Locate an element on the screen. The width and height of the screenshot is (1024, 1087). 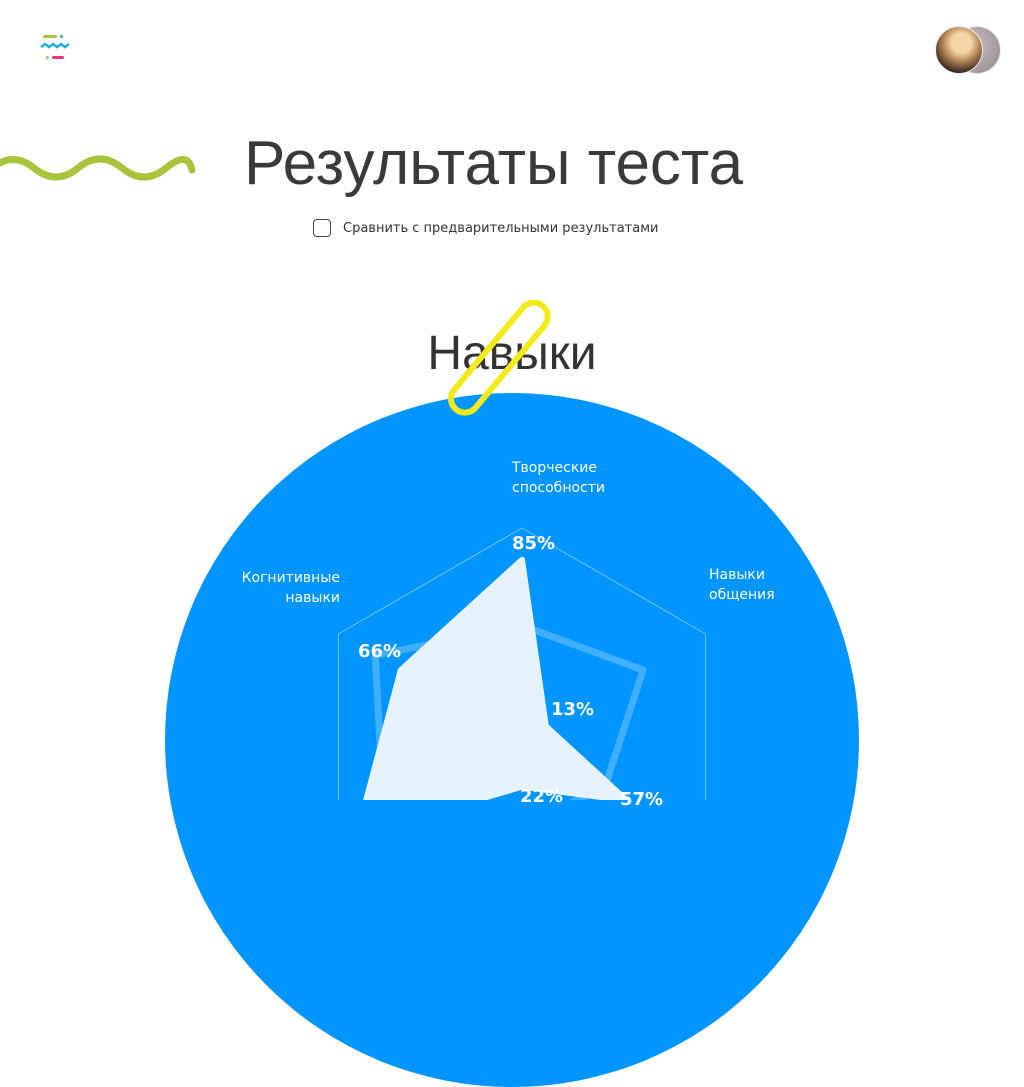
data-label: 13% is located at coordinates (572, 709).